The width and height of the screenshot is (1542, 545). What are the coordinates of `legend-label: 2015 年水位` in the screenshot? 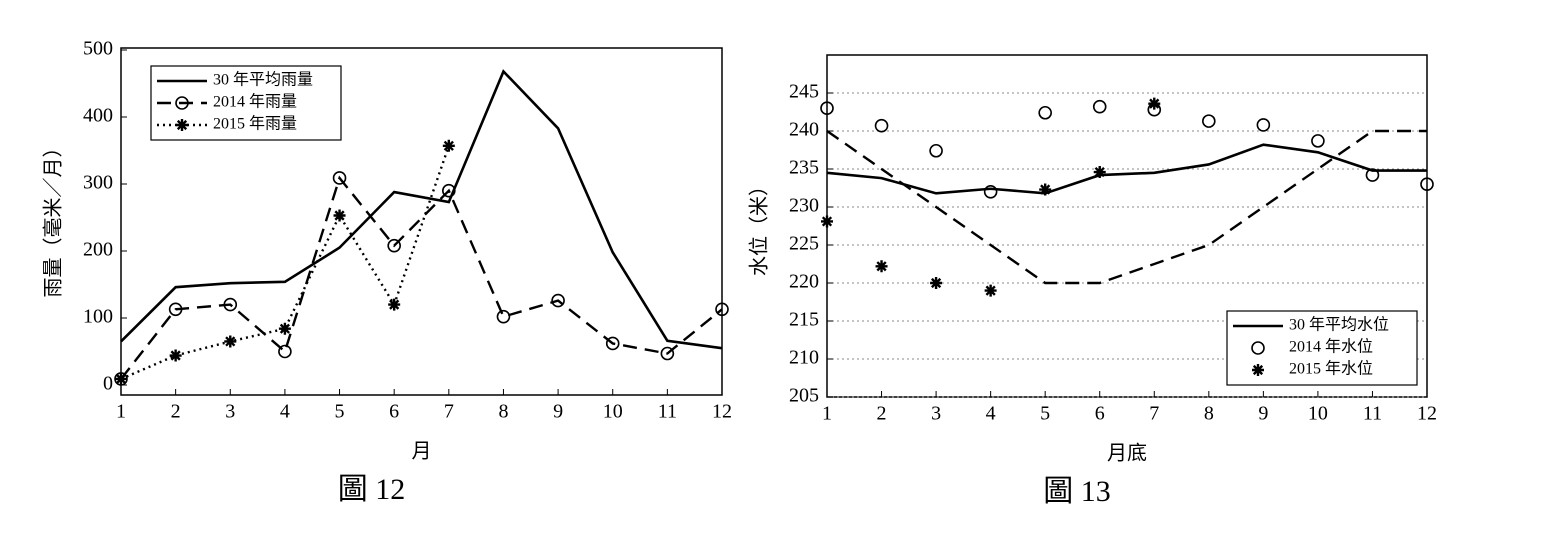 It's located at (1331, 369).